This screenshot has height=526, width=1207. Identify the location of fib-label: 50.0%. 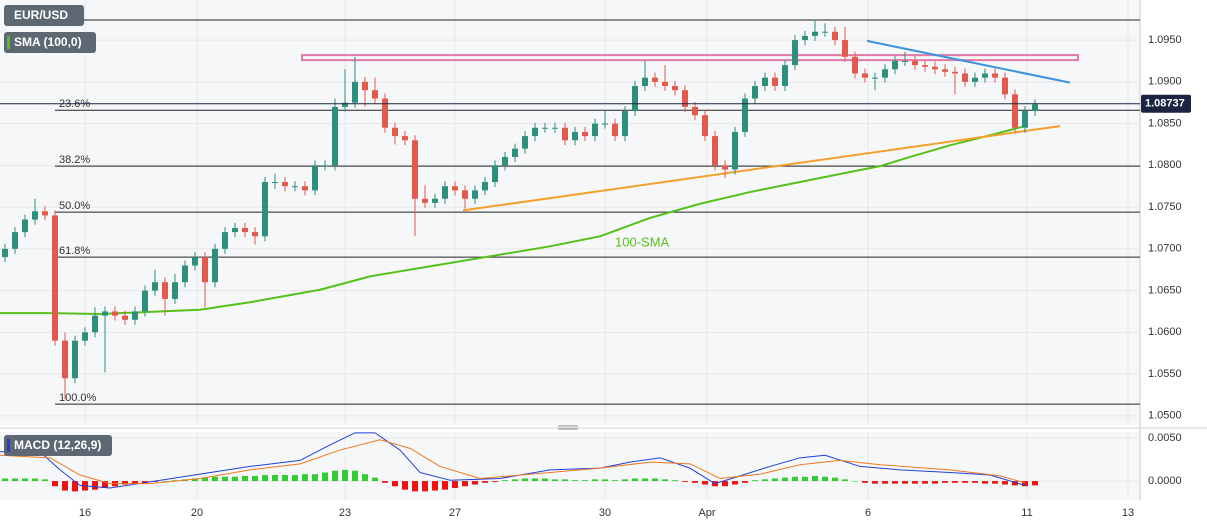
(74, 206).